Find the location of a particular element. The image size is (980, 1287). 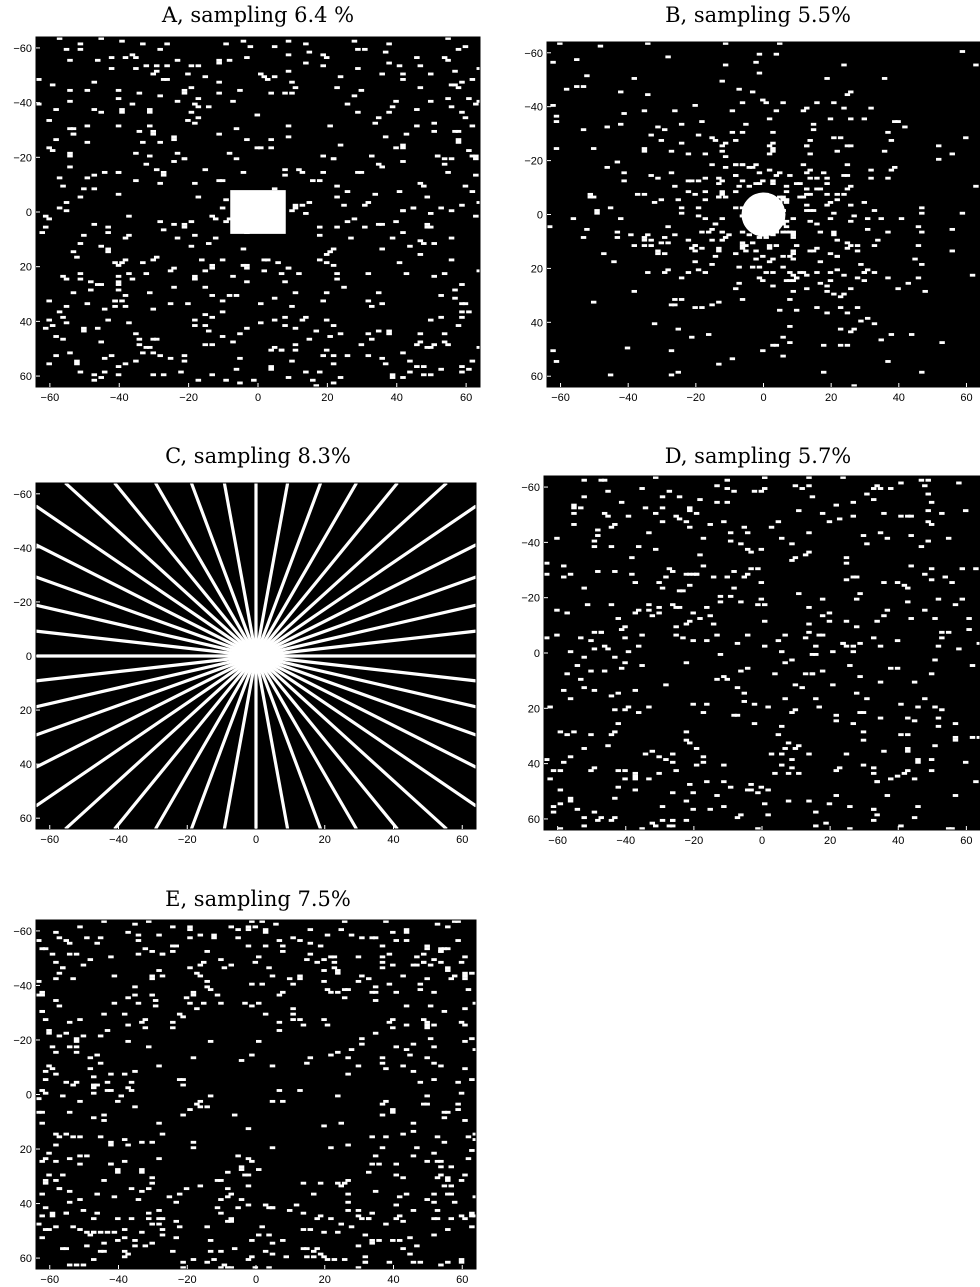

x-tick-label: −20 is located at coordinates (188, 398).